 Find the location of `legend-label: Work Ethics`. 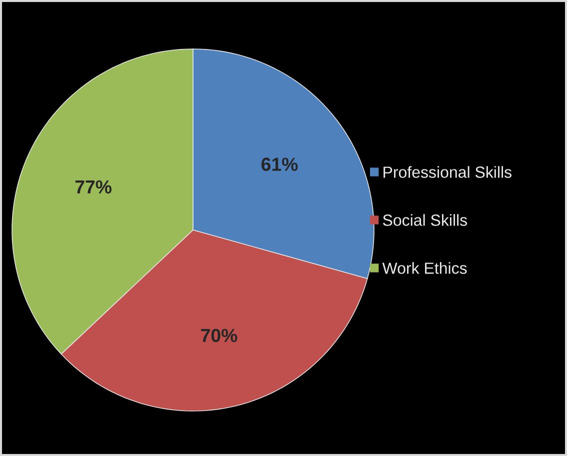

legend-label: Work Ethics is located at coordinates (424, 268).